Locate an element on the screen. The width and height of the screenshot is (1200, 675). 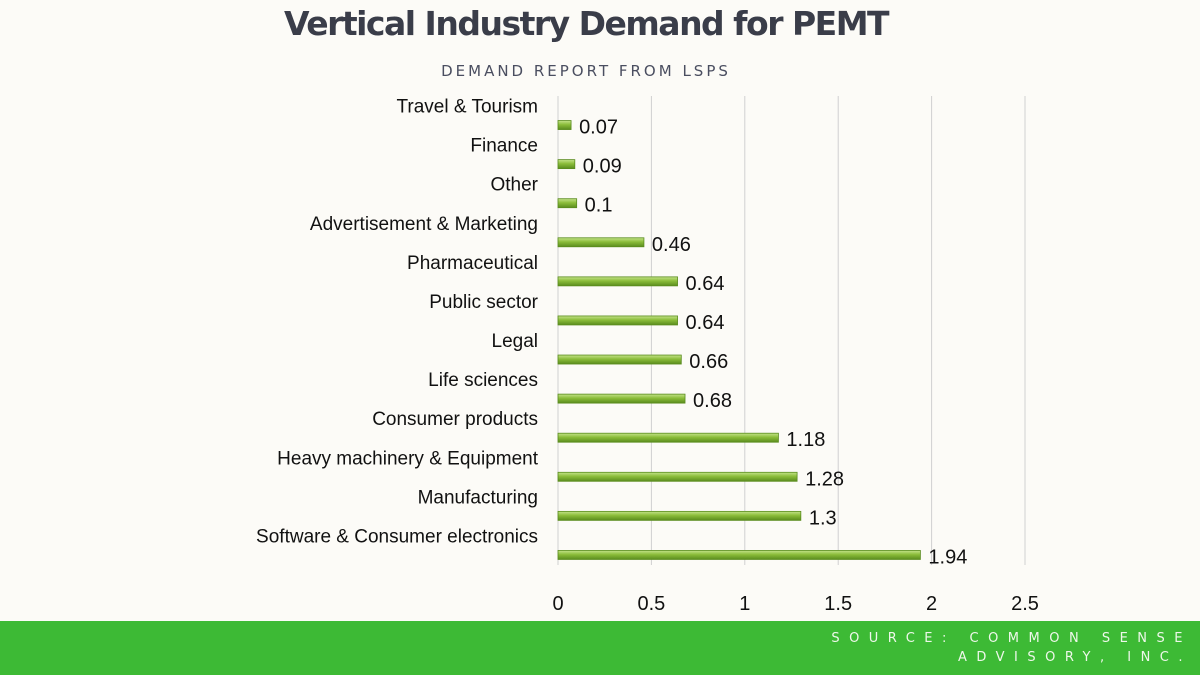
category-label: Finance is located at coordinates (504, 146).